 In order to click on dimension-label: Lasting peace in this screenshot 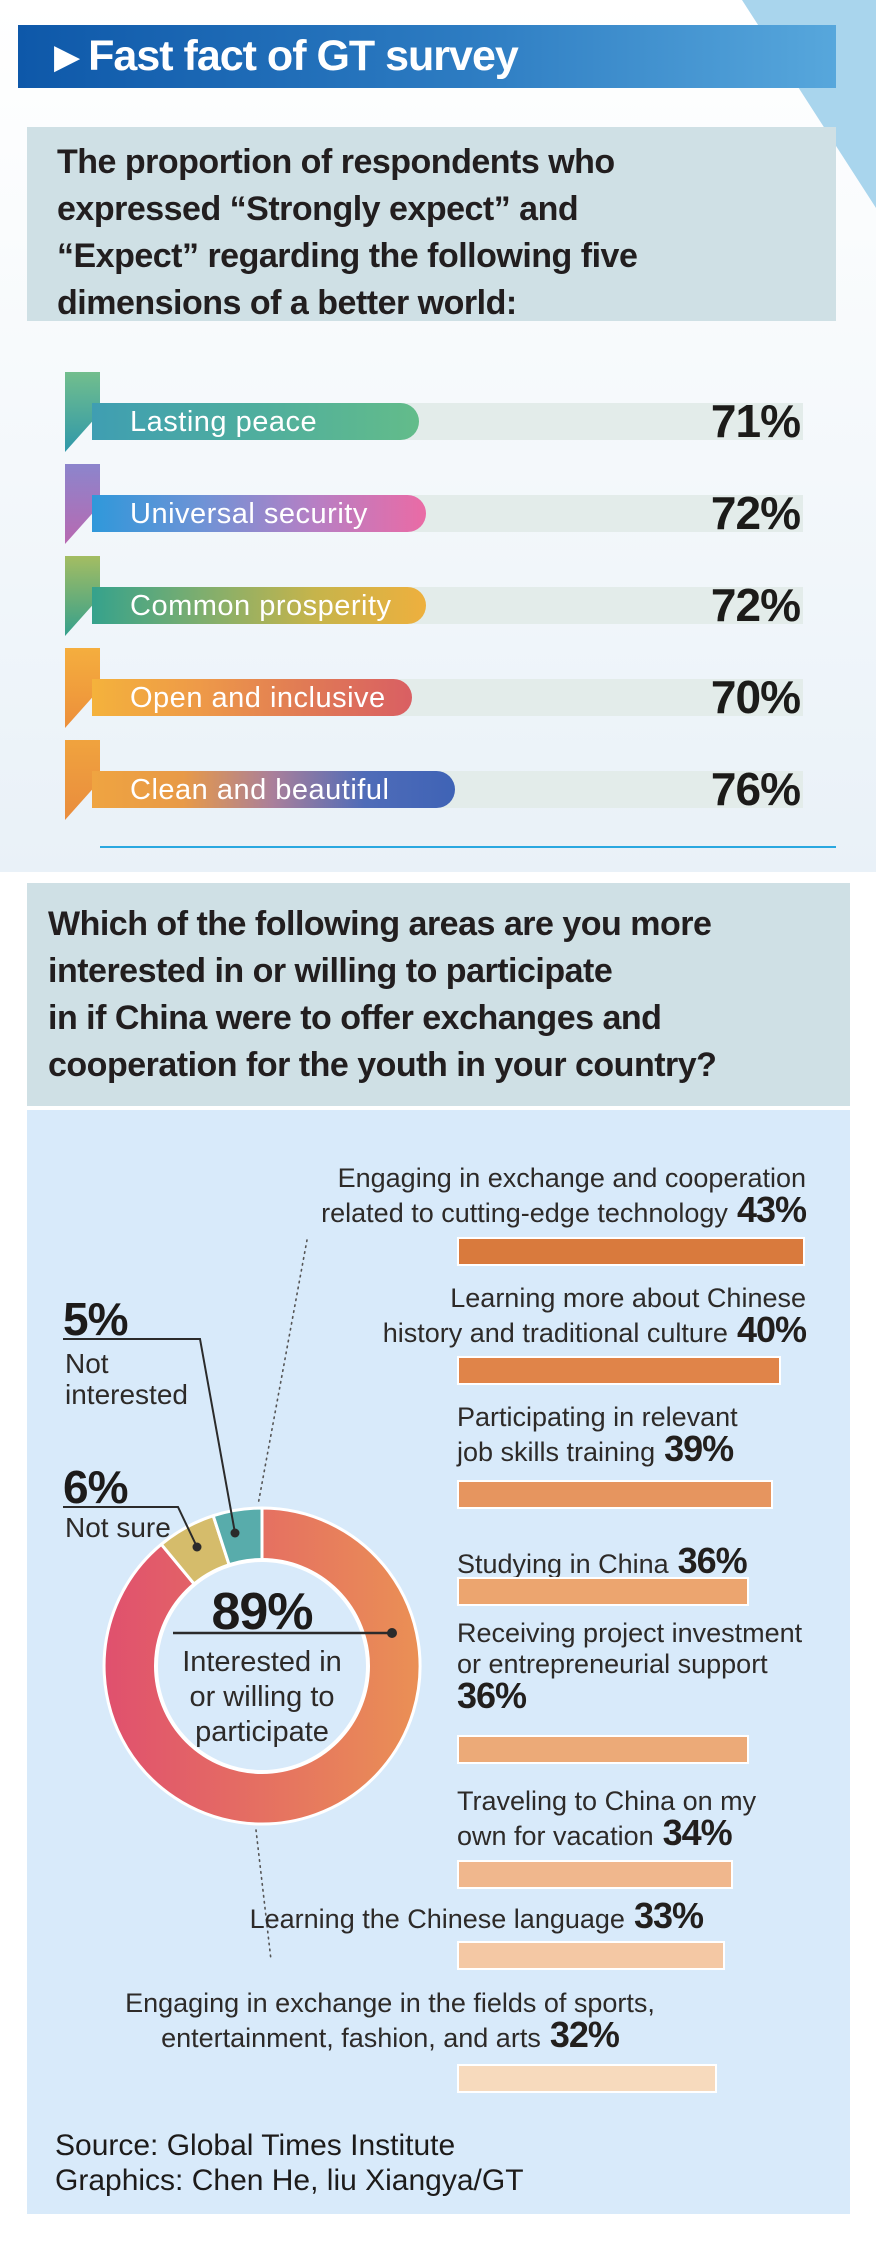, I will do `click(224, 422)`.